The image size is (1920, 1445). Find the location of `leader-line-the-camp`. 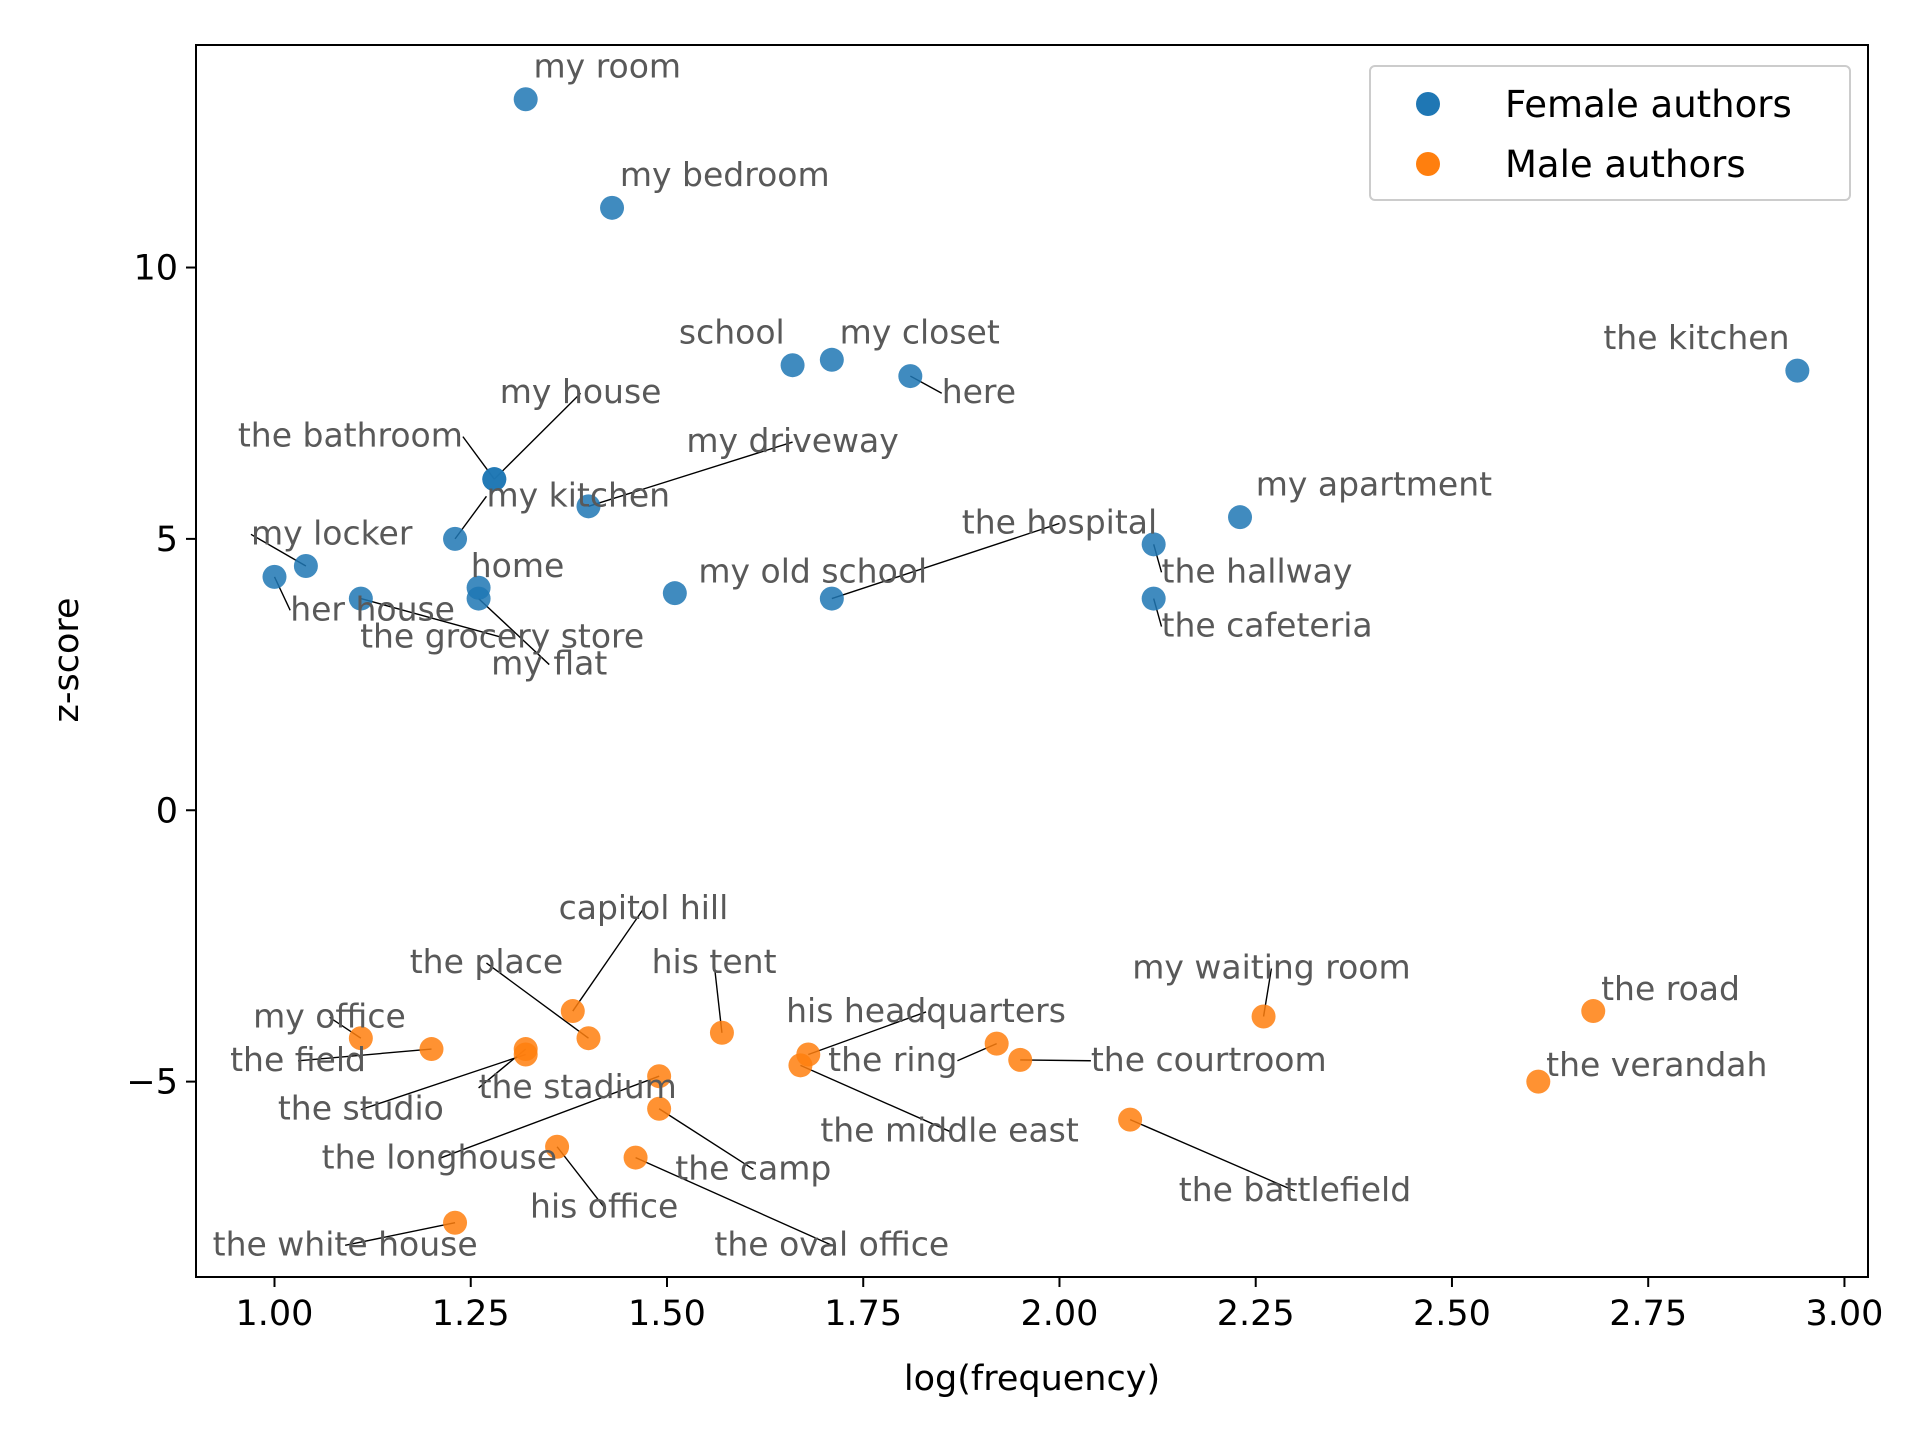

leader-line-the-camp is located at coordinates (706, 1139).